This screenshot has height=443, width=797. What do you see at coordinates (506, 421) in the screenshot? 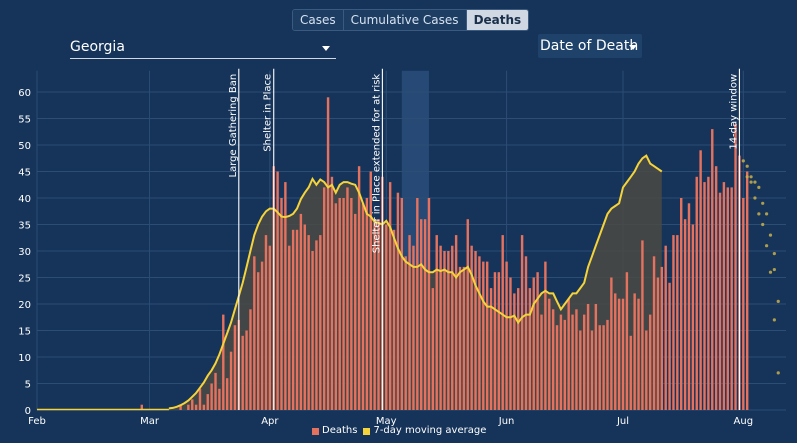
I see `x-tick-label: Jun` at bounding box center [506, 421].